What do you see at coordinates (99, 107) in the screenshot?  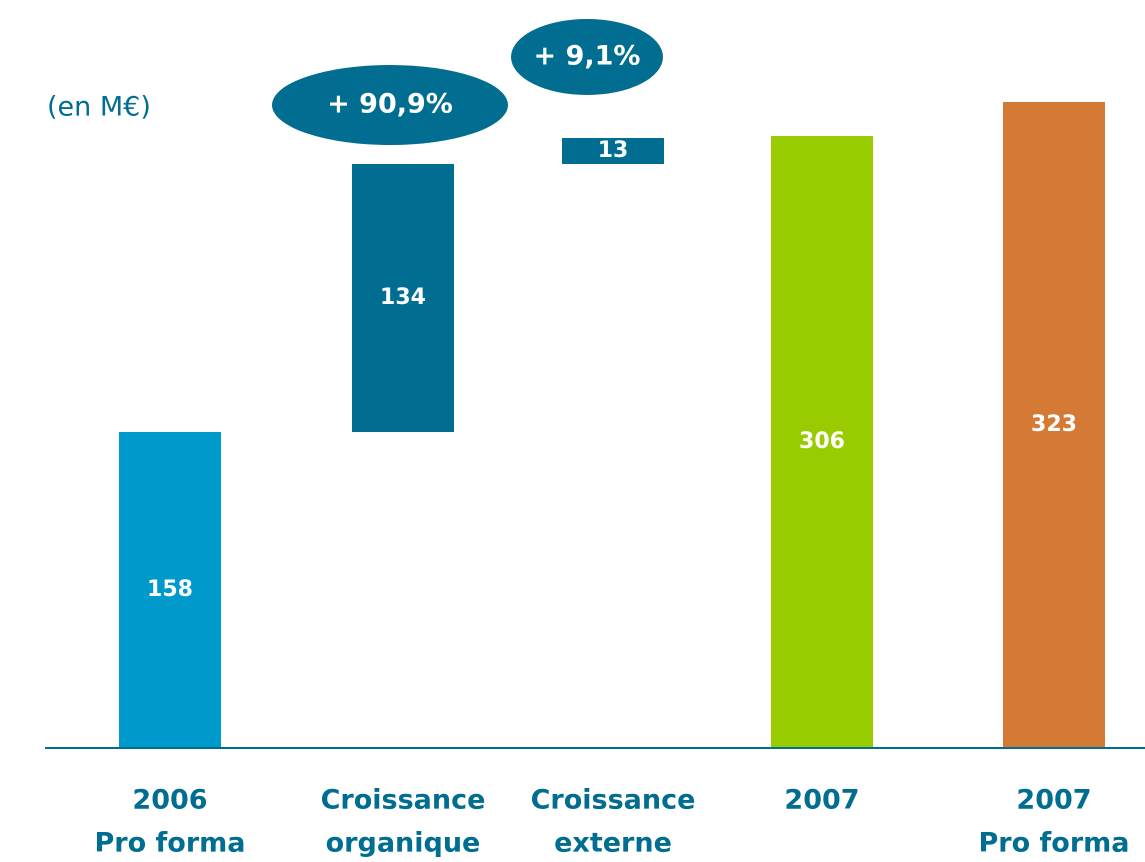 I see `unit-label: (en M€)` at bounding box center [99, 107].